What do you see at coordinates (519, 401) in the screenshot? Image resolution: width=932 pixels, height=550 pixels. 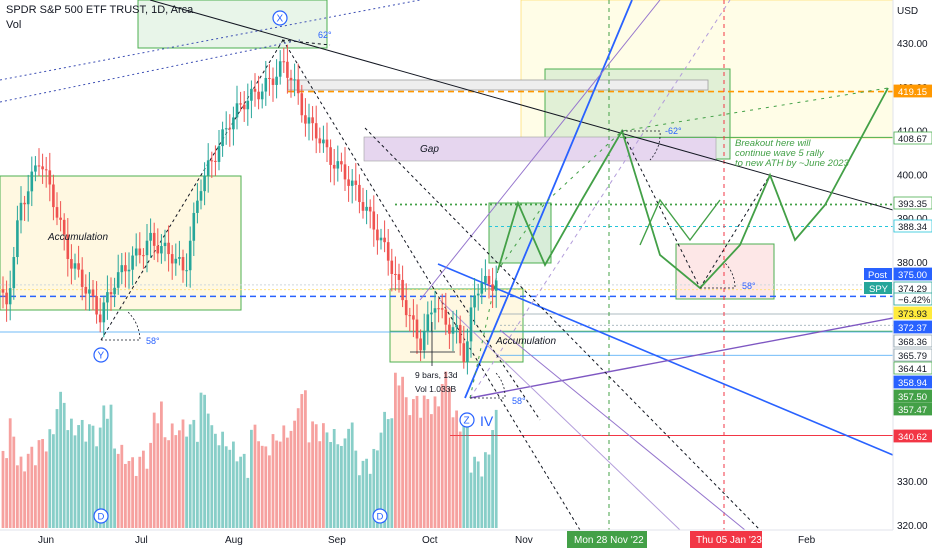 I see `angle-58-z: 58°` at bounding box center [519, 401].